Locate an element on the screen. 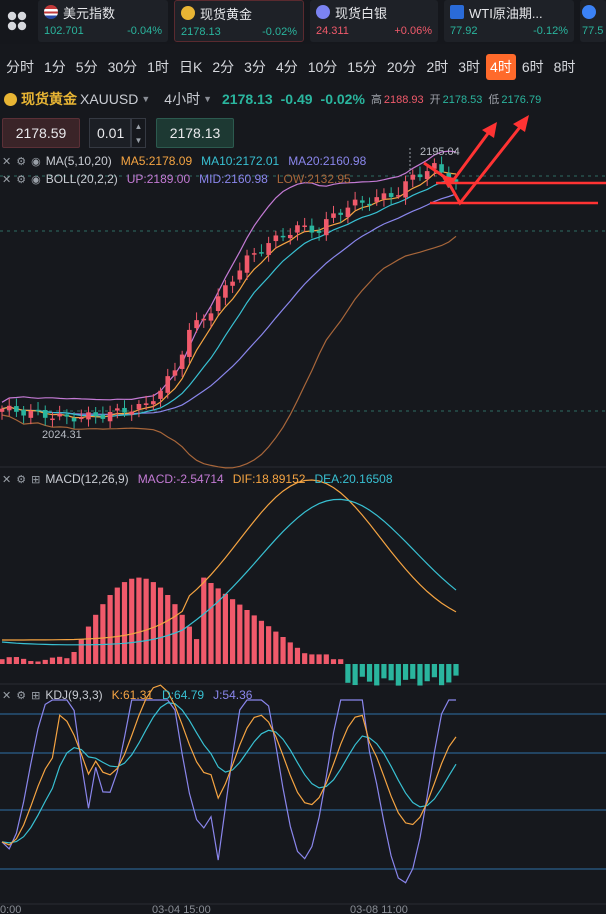 This screenshot has height=914, width=606. low-price: 低 2176.79 is located at coordinates (514, 99).